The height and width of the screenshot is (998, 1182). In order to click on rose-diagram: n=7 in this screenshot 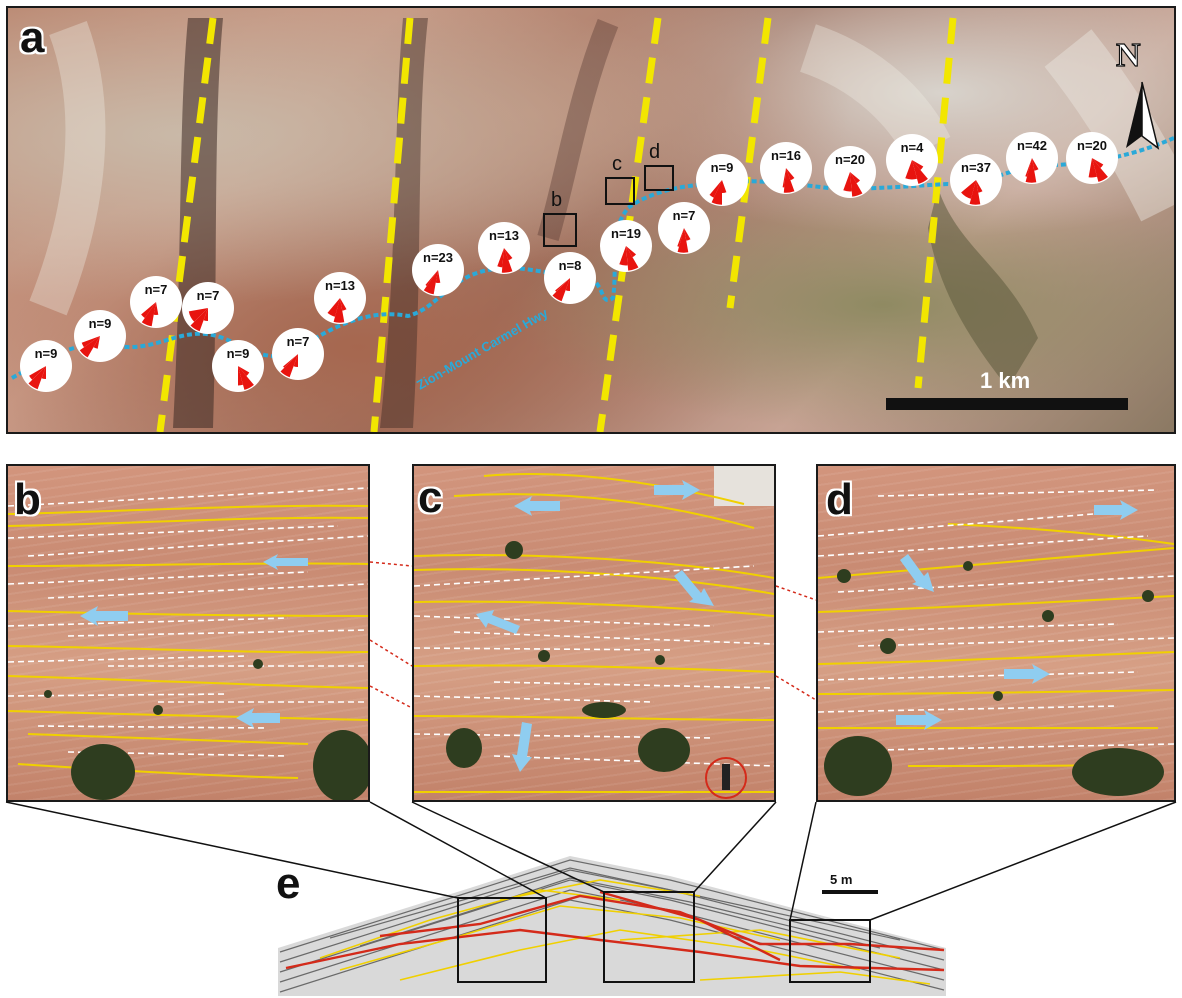, I will do `click(684, 228)`.